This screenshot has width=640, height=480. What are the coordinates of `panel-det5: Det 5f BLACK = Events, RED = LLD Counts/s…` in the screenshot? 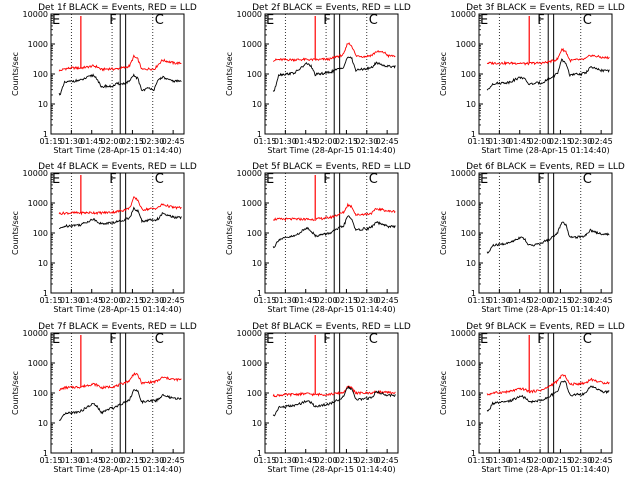 It's located at (318, 238).